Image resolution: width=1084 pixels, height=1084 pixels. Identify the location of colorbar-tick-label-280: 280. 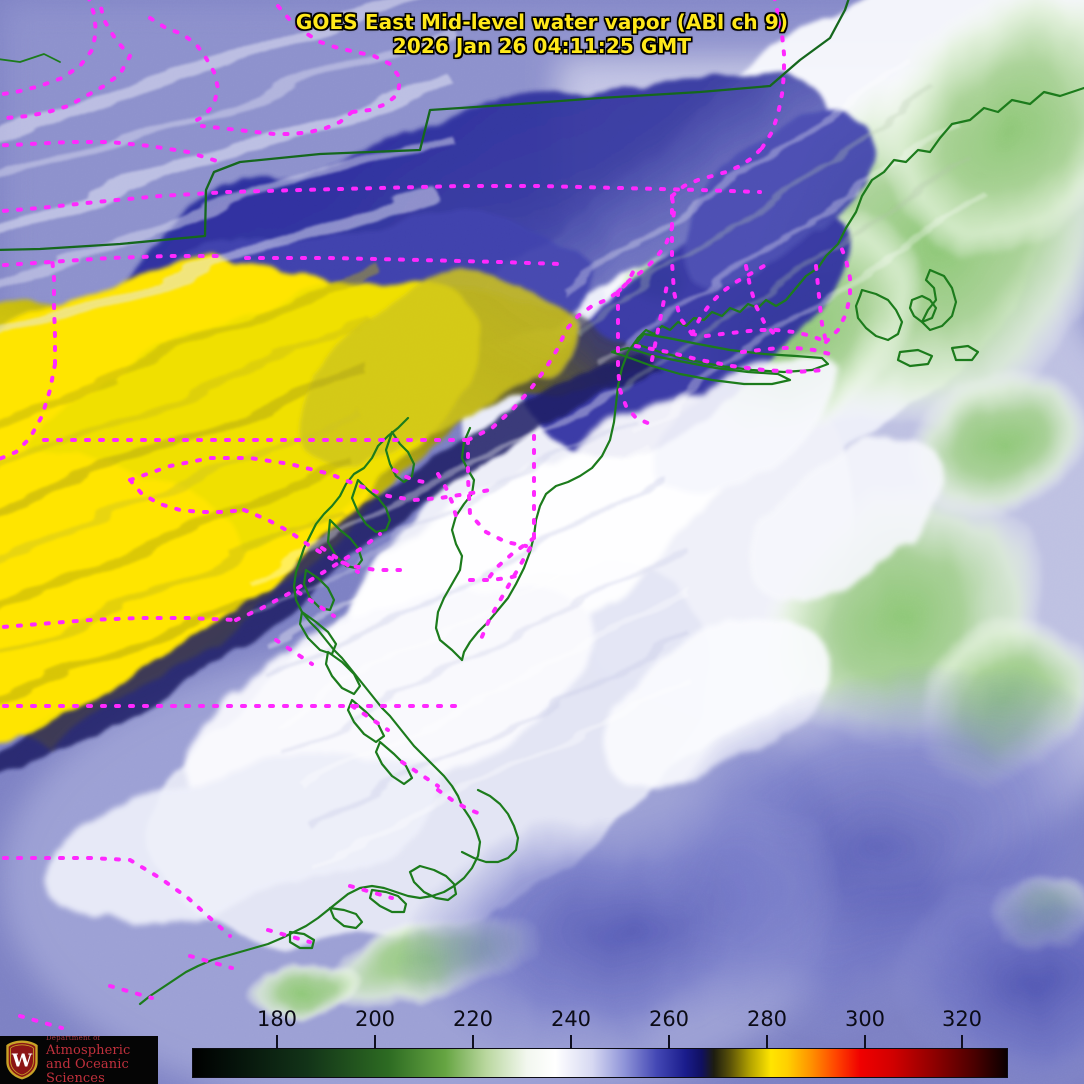
(767, 1019).